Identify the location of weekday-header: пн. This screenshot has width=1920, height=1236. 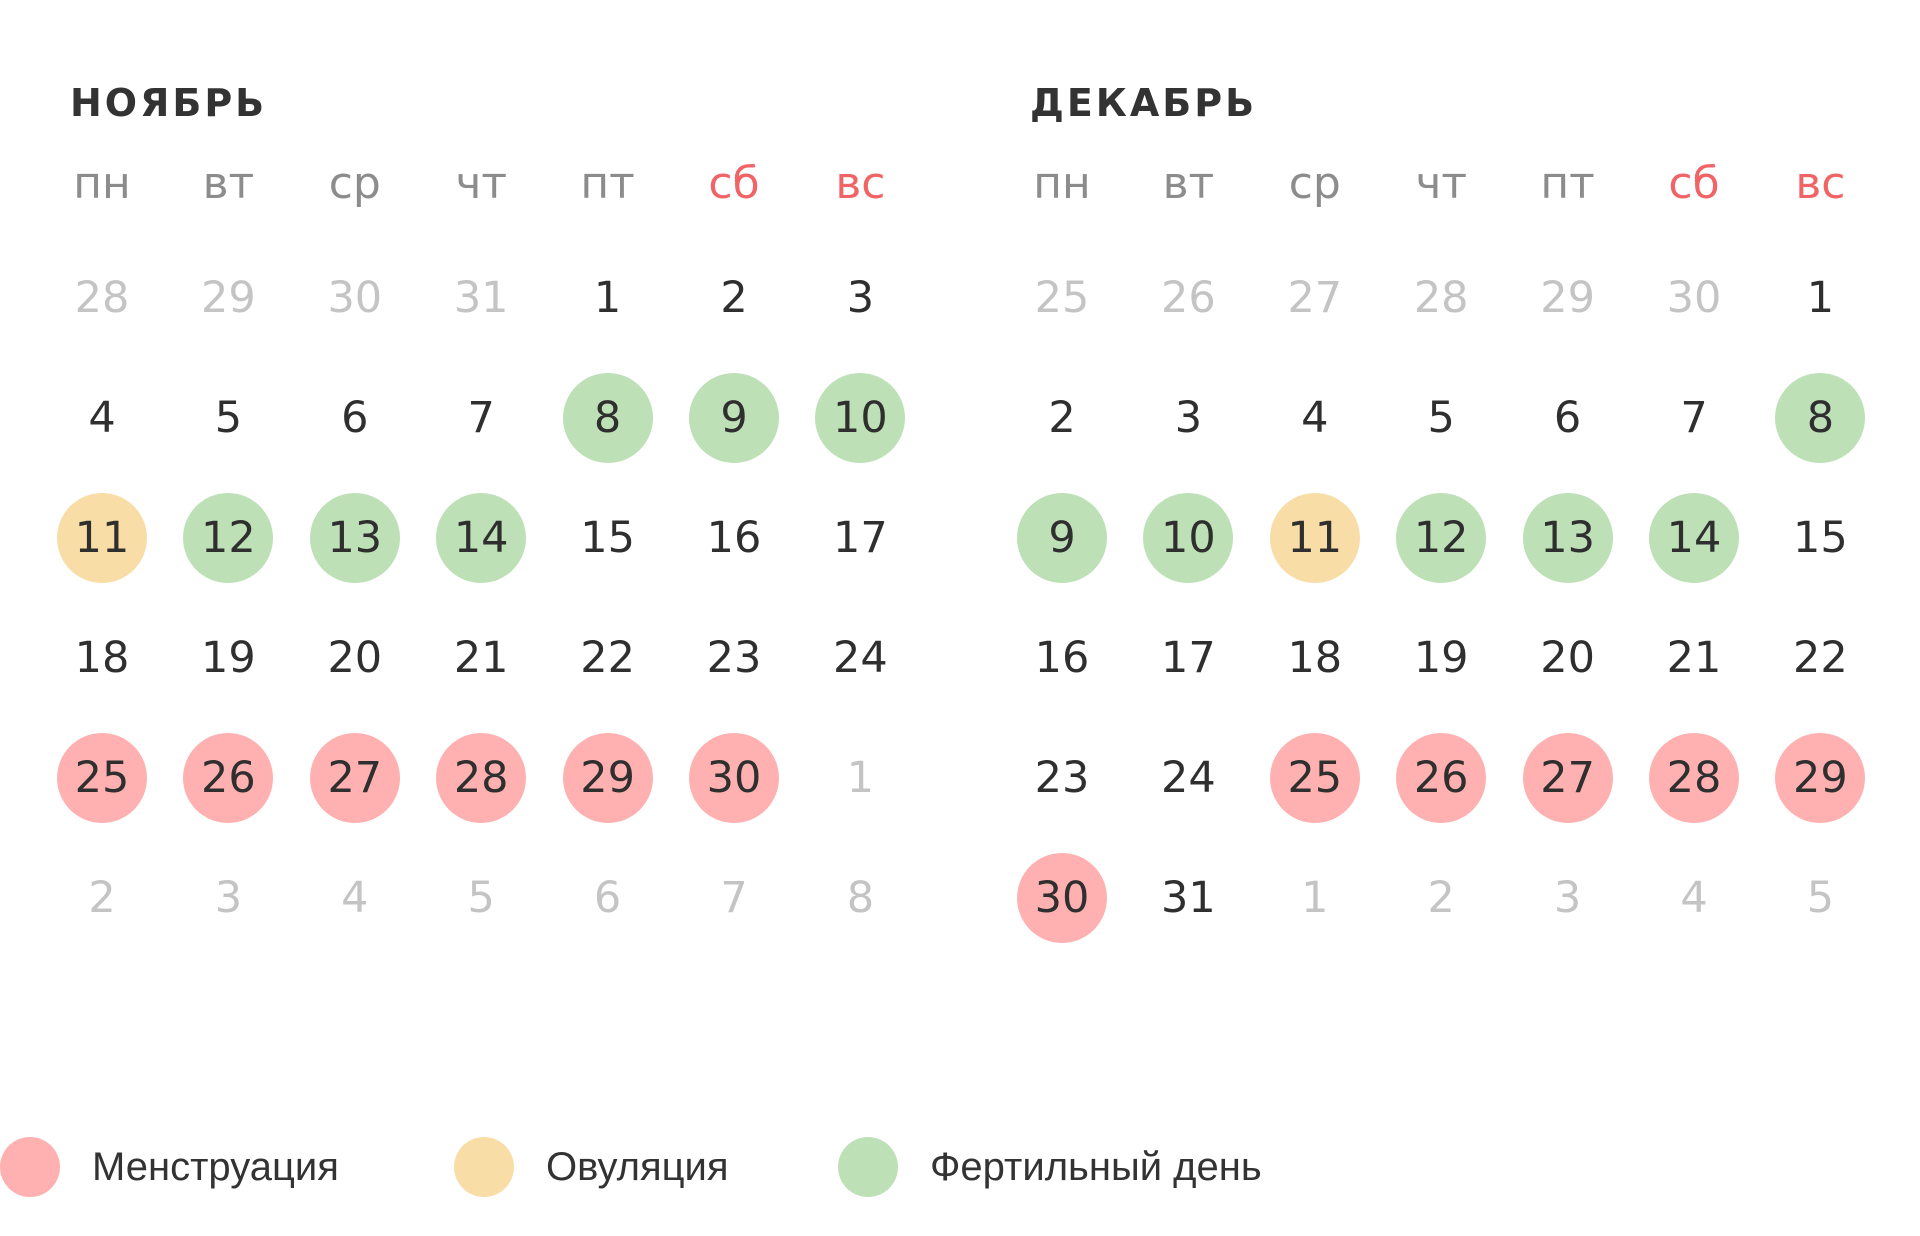
(102, 183).